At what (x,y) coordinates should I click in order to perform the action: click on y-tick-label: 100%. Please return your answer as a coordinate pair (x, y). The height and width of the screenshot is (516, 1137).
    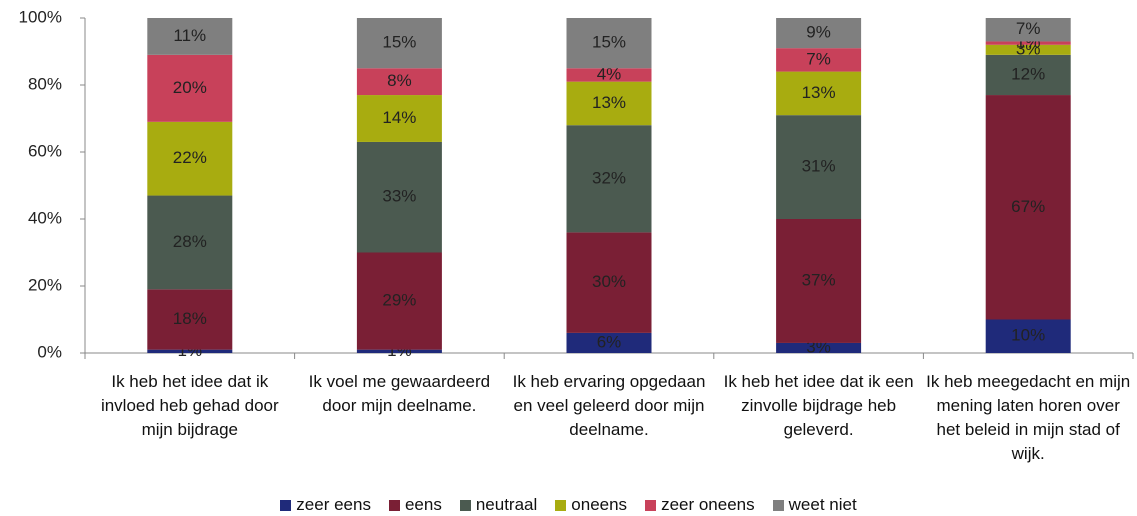
    Looking at the image, I should click on (40, 16).